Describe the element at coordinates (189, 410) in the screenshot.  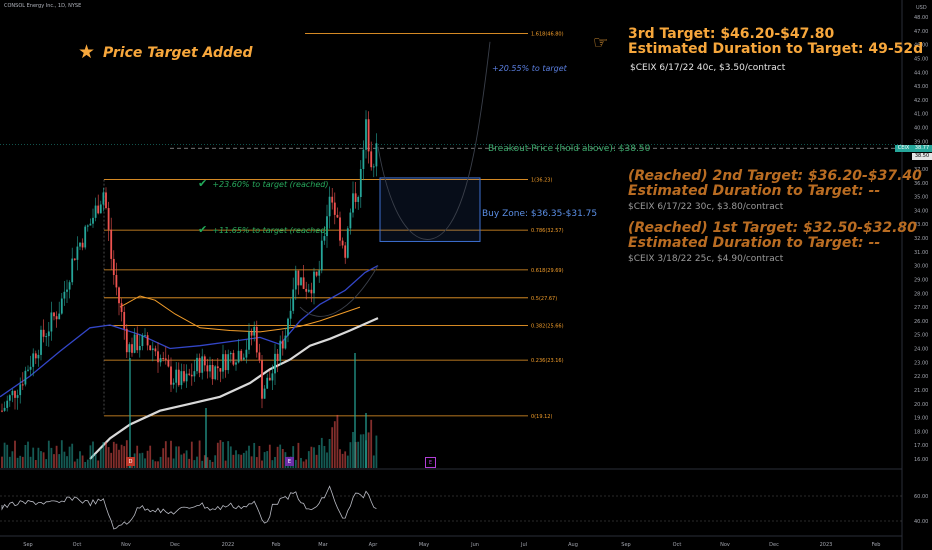
I see `volume-bars` at that location.